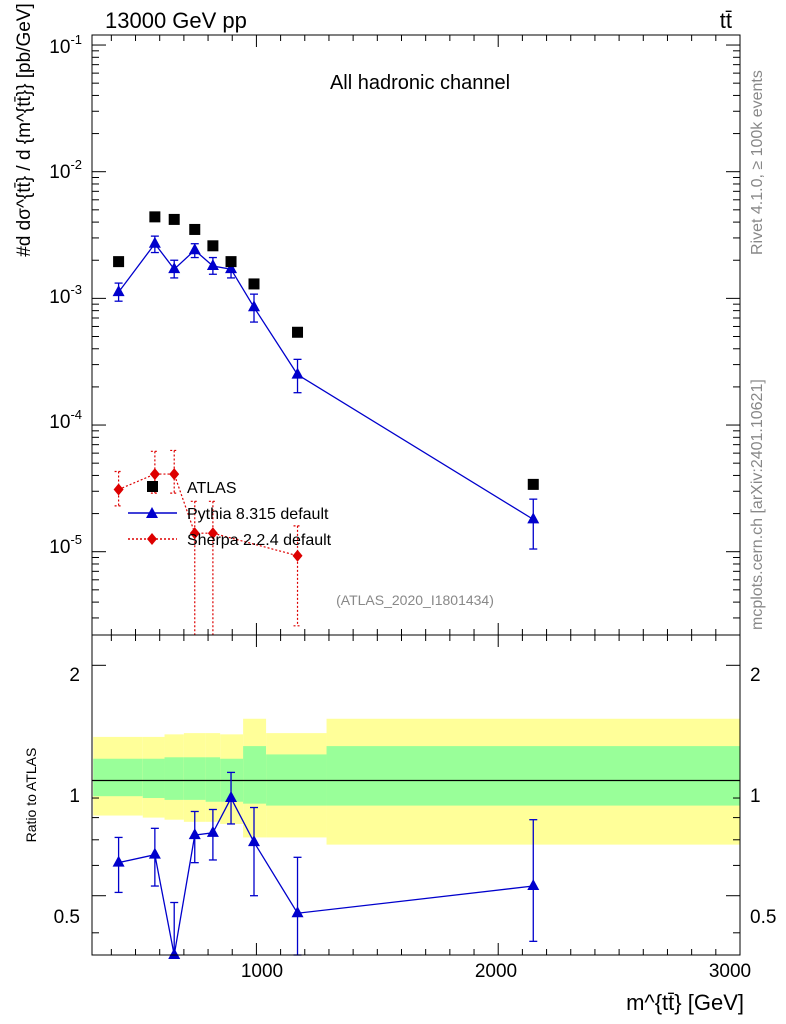 The height and width of the screenshot is (1024, 786). Describe the element at coordinates (763, 917) in the screenshot. I see `ratio-ytick-label-right: 0.5` at that location.